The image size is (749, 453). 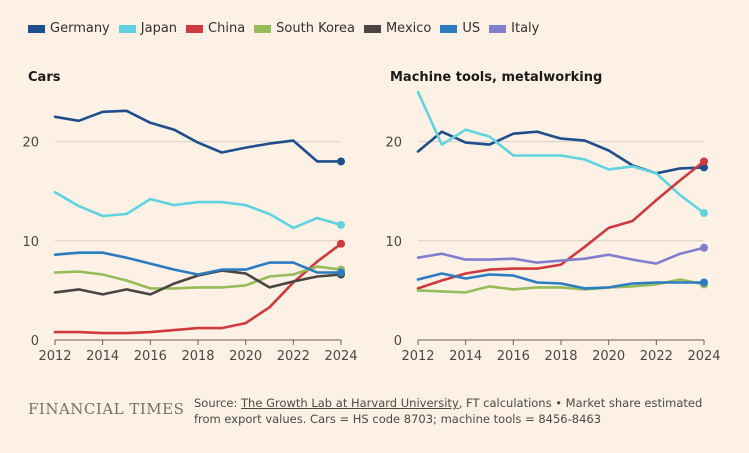 I want to click on machine-tools-germany-line, so click(x=561, y=152).